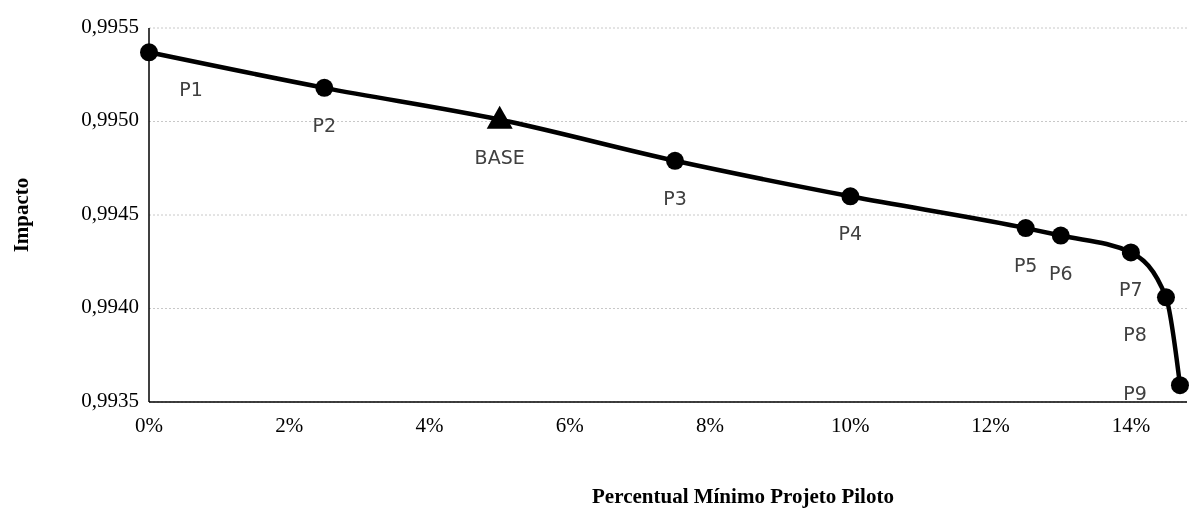 Image resolution: width=1190 pixels, height=510 pixels. I want to click on x-tick-label: 8%, so click(710, 425).